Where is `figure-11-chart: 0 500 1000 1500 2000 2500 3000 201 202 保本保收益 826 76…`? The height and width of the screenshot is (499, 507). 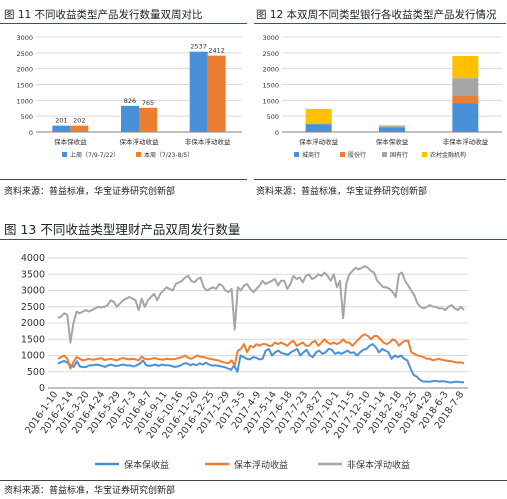 figure-11-chart: 0 500 1000 1500 2000 2500 3000 201 202 保本保收益 826 76… is located at coordinates (129, 96).